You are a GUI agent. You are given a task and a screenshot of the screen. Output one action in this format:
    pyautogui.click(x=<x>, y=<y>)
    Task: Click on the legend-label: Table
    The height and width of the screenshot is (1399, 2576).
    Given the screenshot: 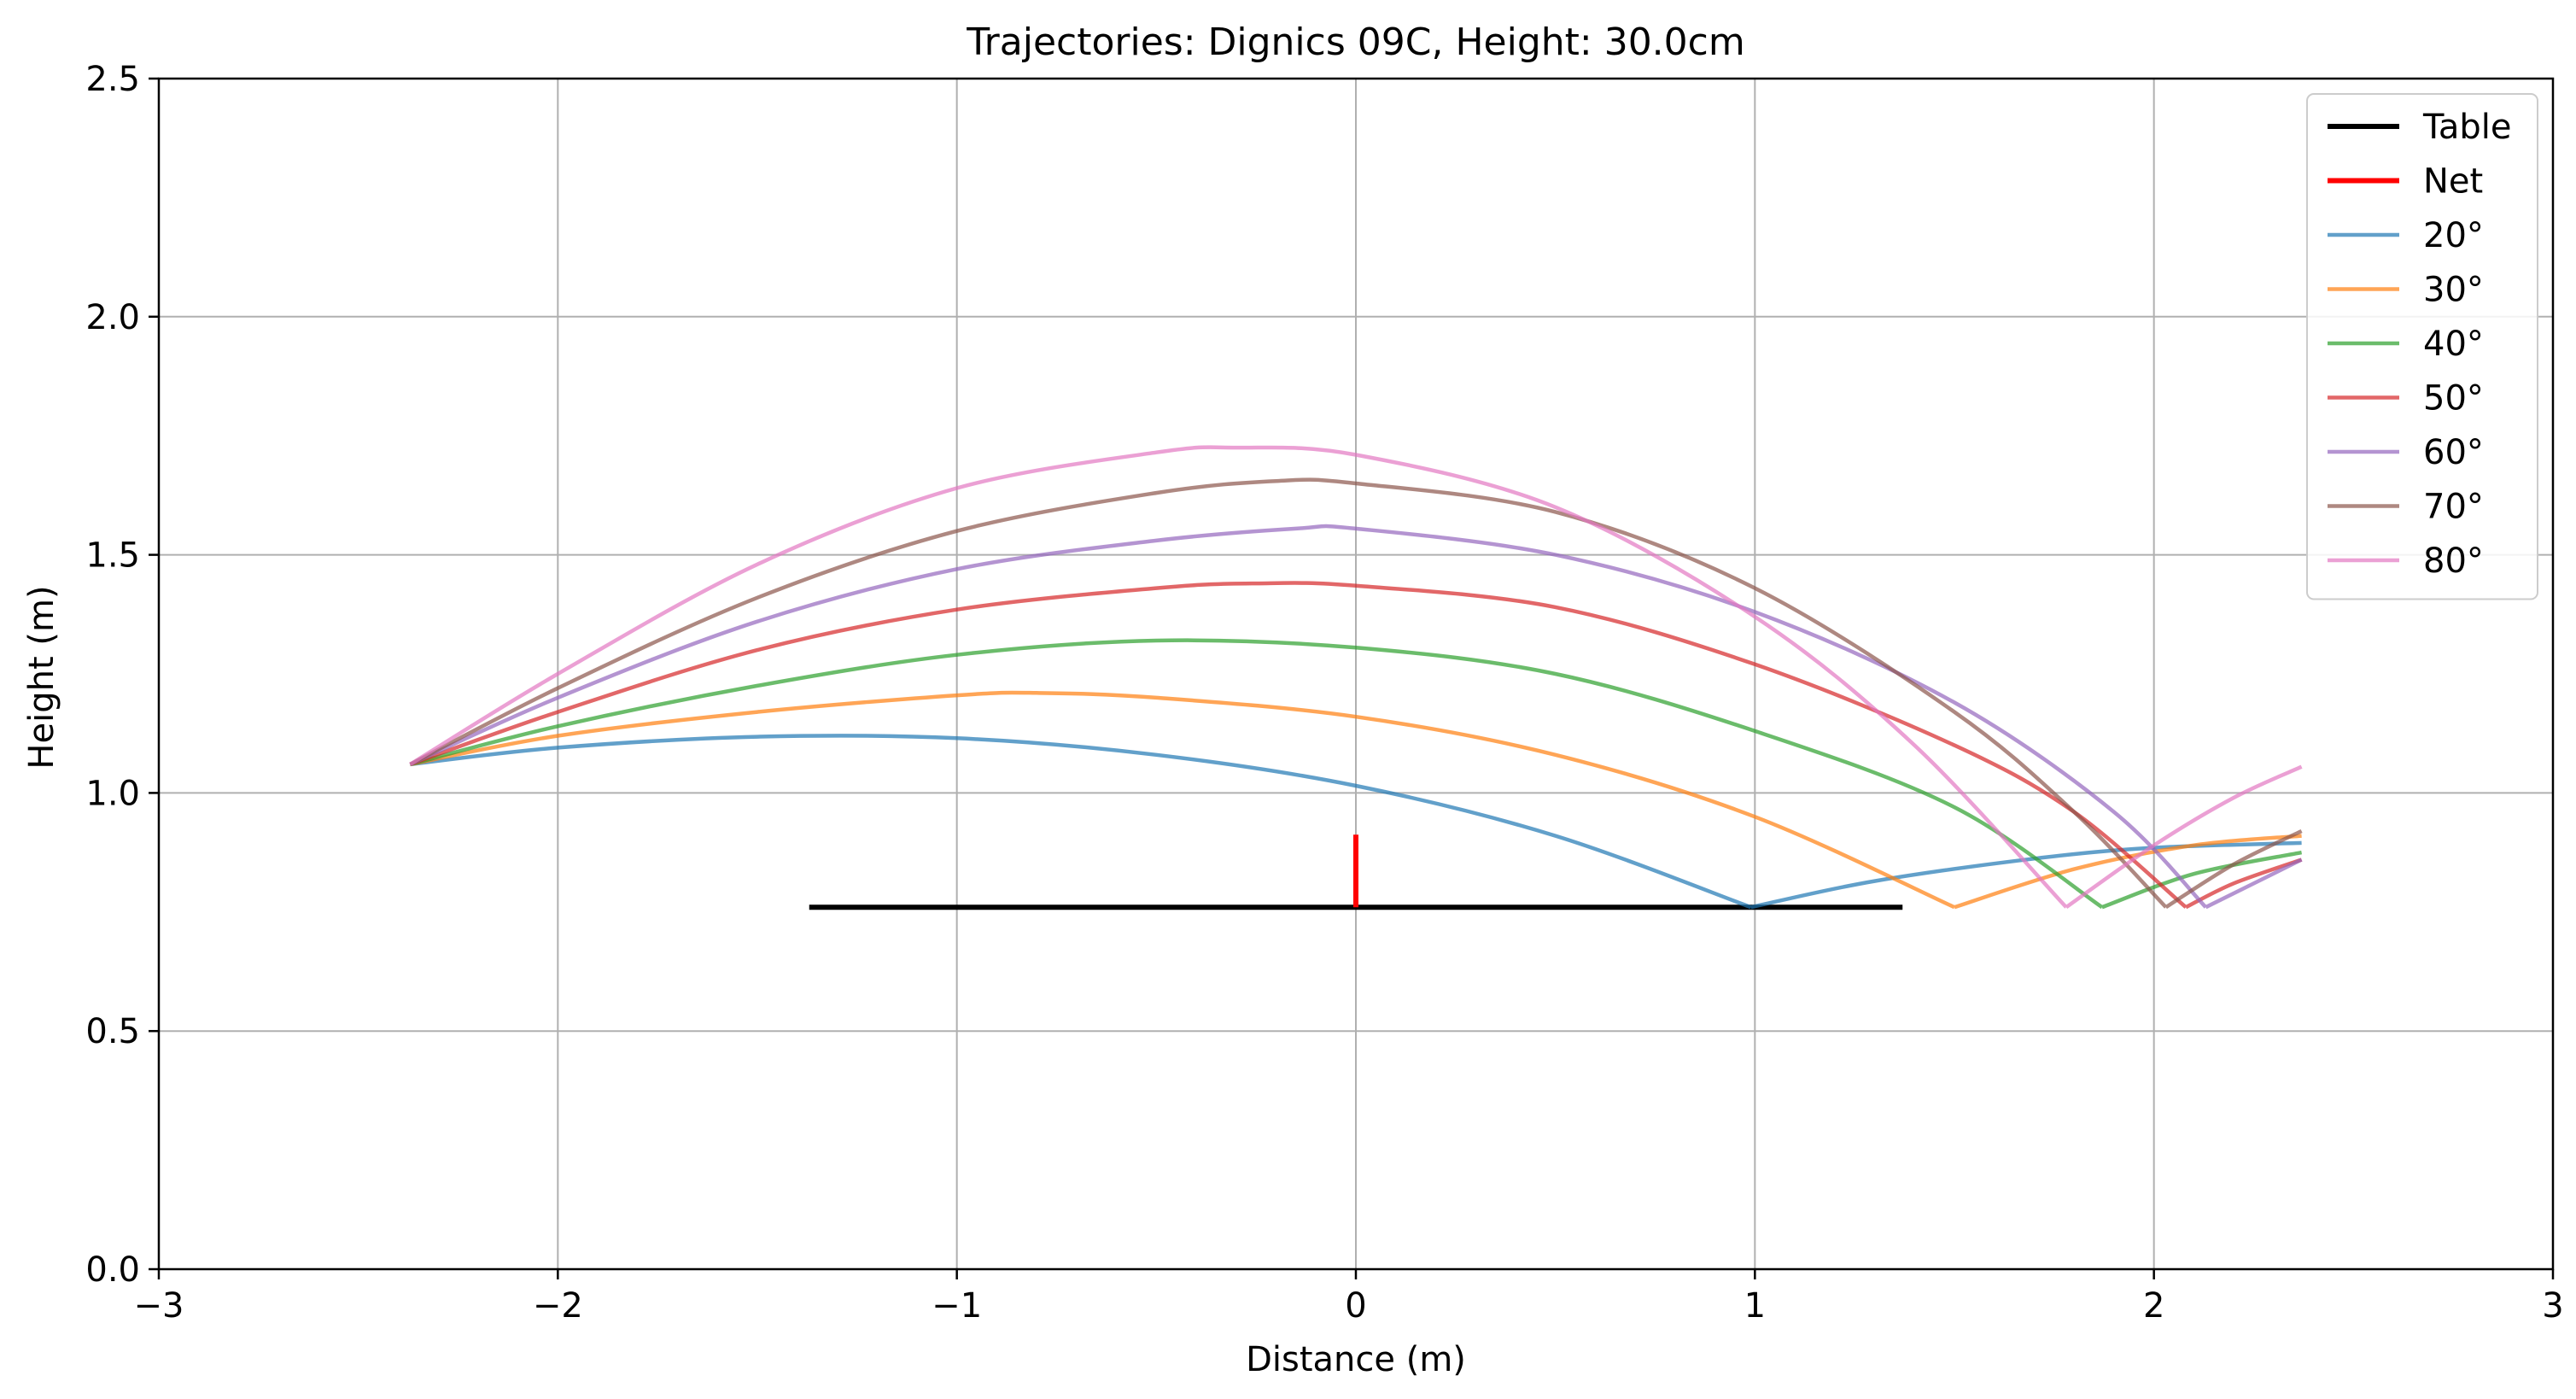 What is the action you would take?
    pyautogui.click(x=2466, y=128)
    